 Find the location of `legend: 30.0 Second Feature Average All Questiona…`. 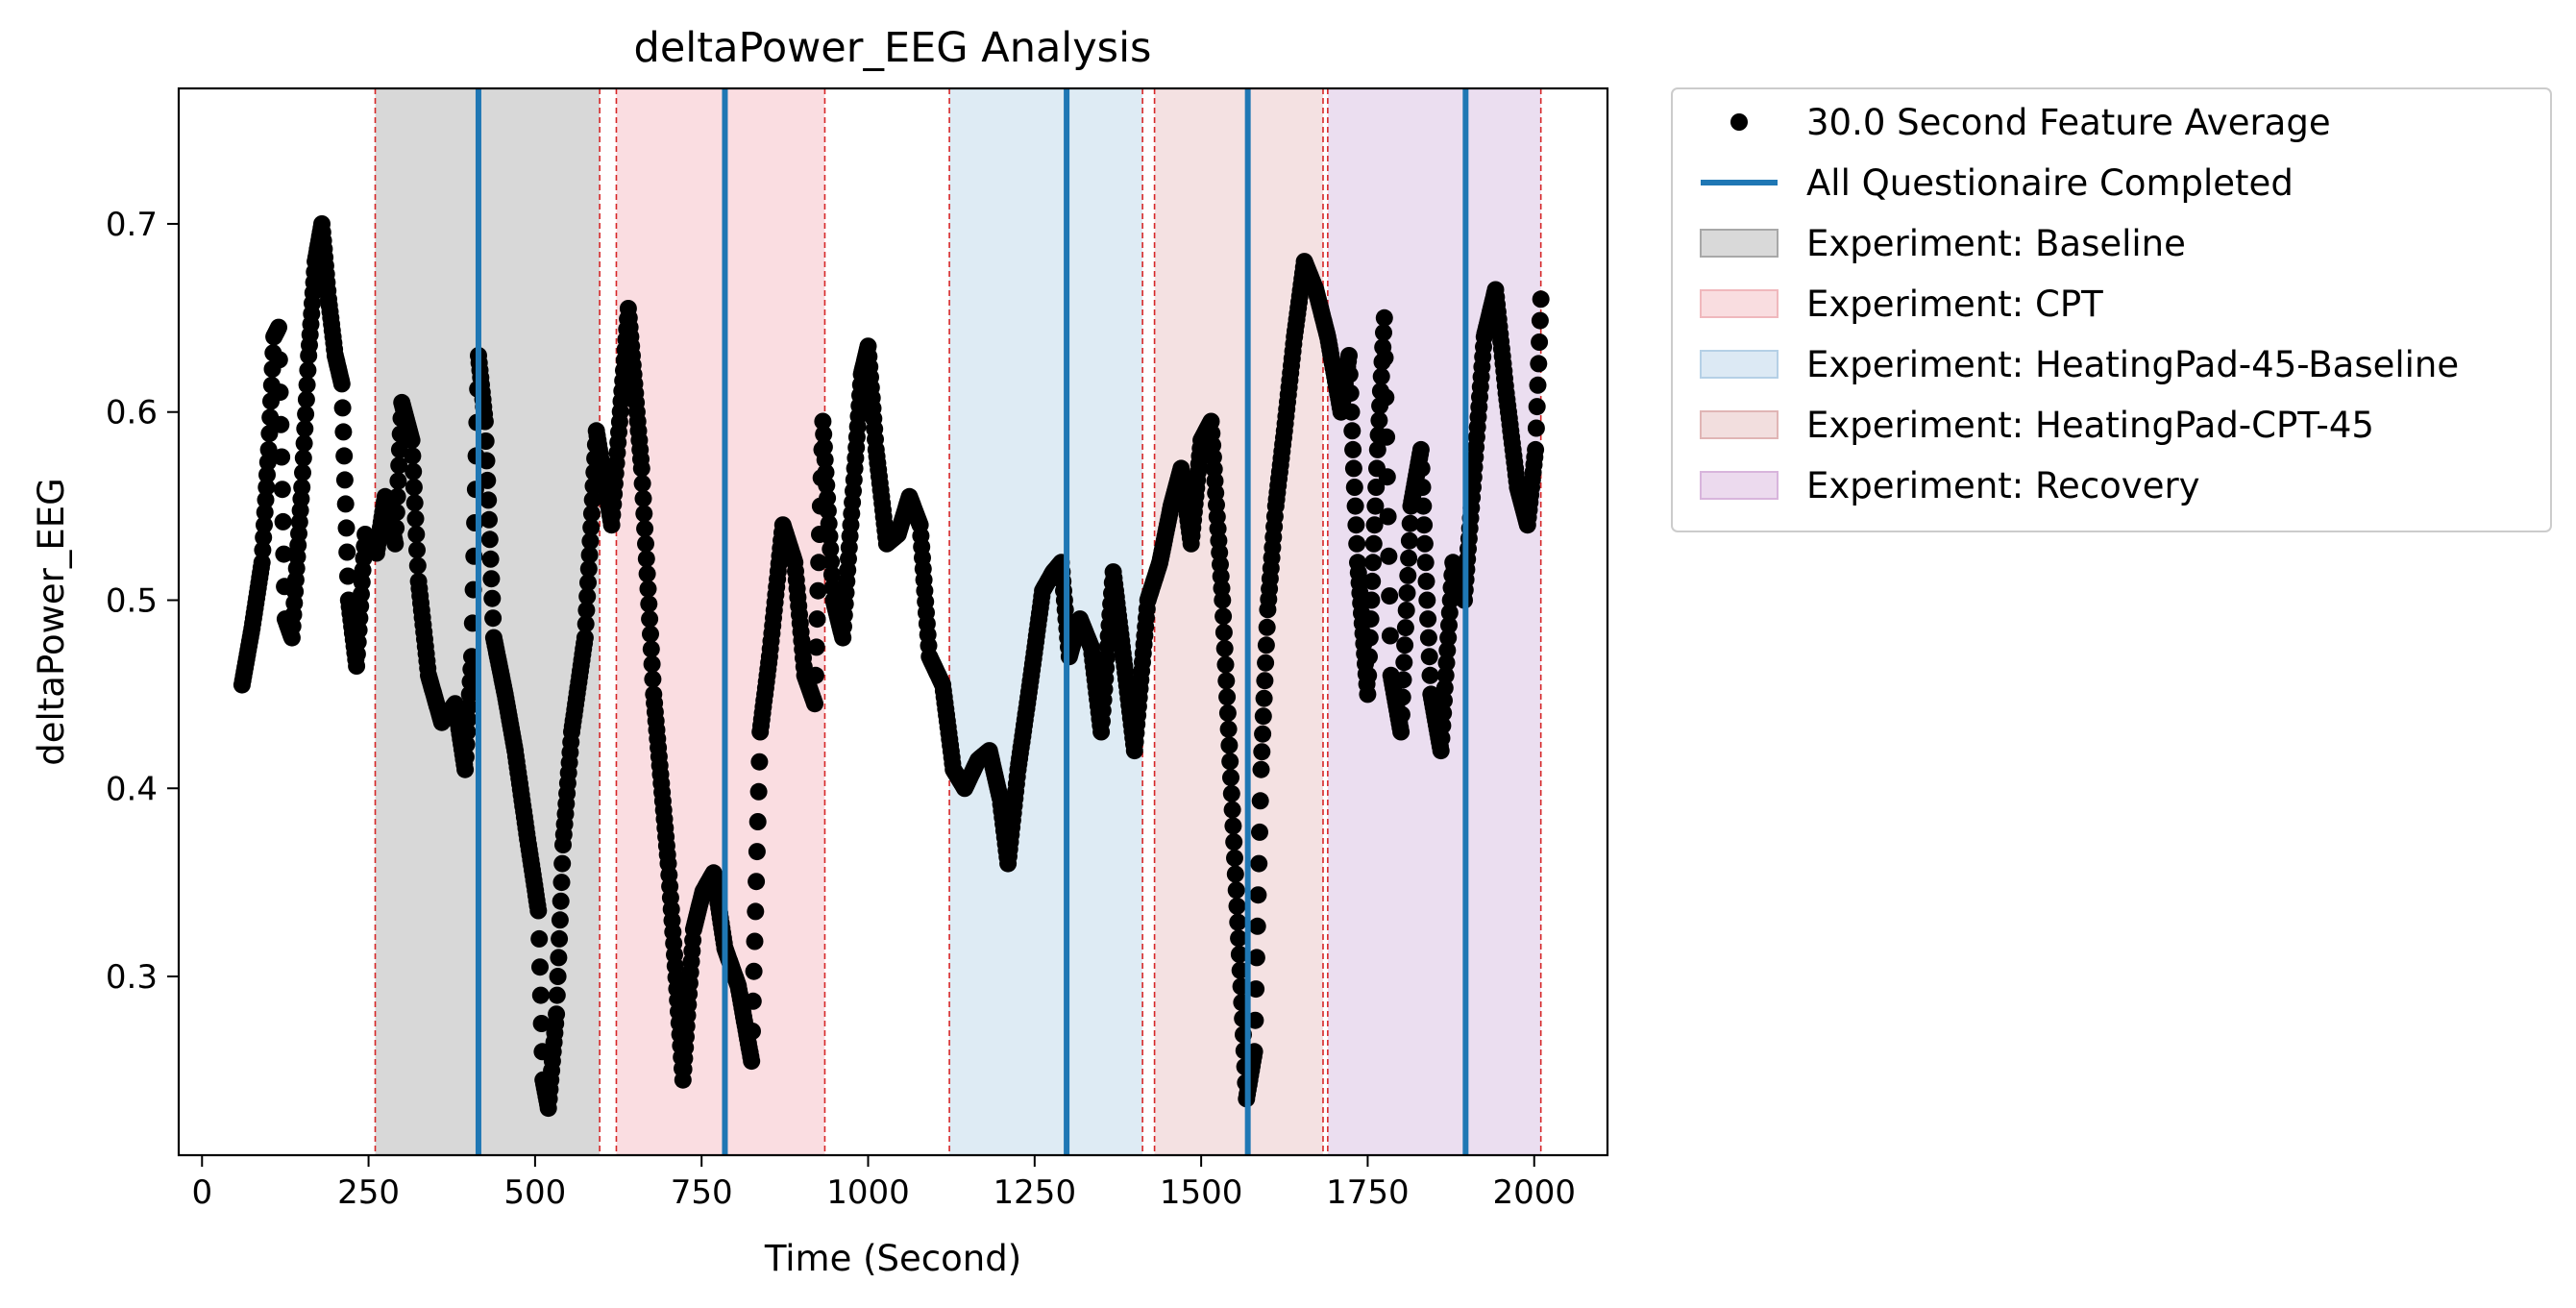

legend: 30.0 Second Feature Average All Questiona… is located at coordinates (2111, 310).